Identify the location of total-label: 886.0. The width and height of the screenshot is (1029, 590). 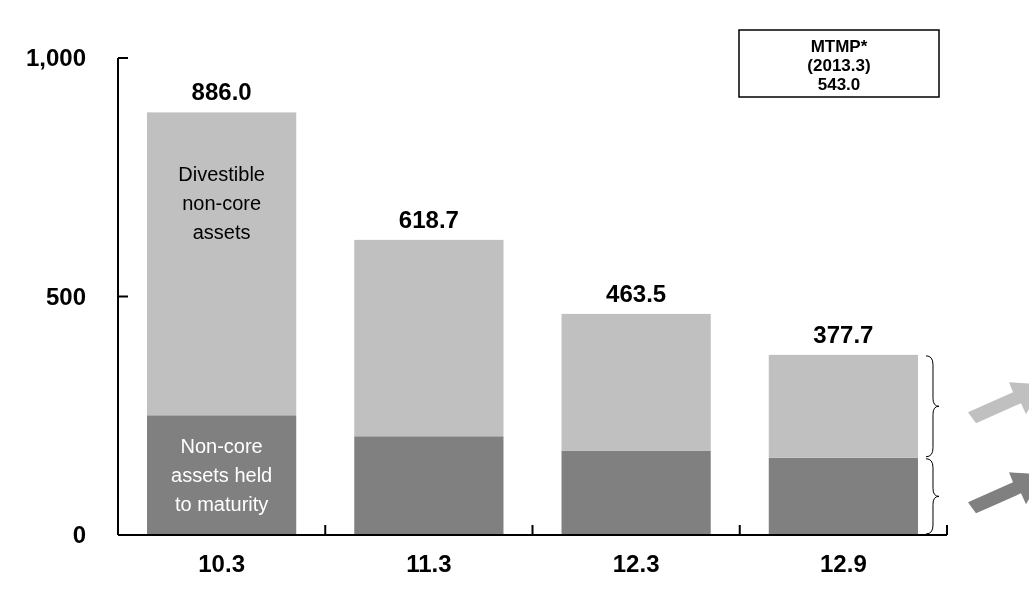
(221, 92).